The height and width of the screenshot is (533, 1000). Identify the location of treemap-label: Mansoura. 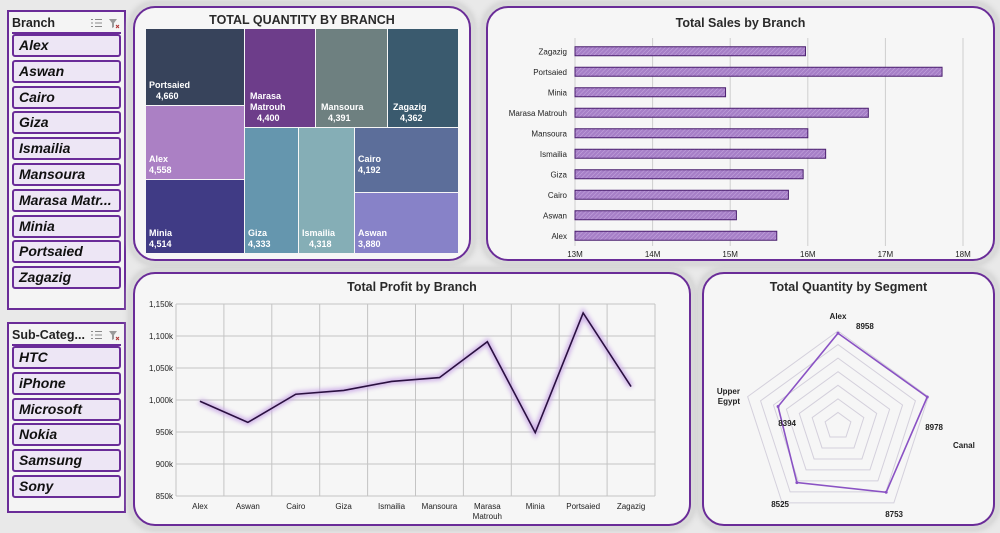
(343, 107).